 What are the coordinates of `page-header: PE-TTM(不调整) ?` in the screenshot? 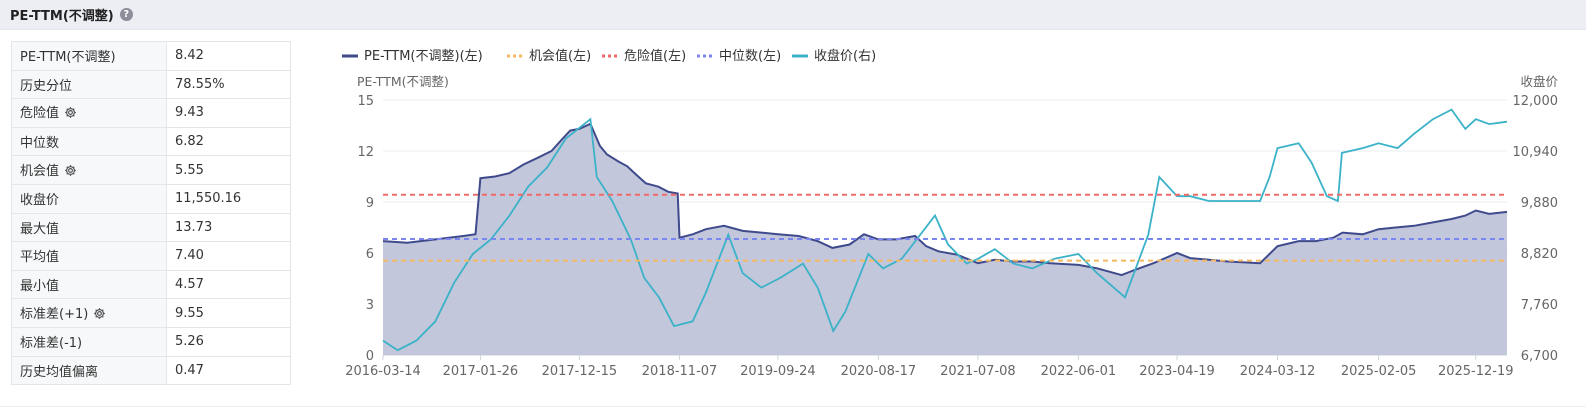 It's located at (793, 15).